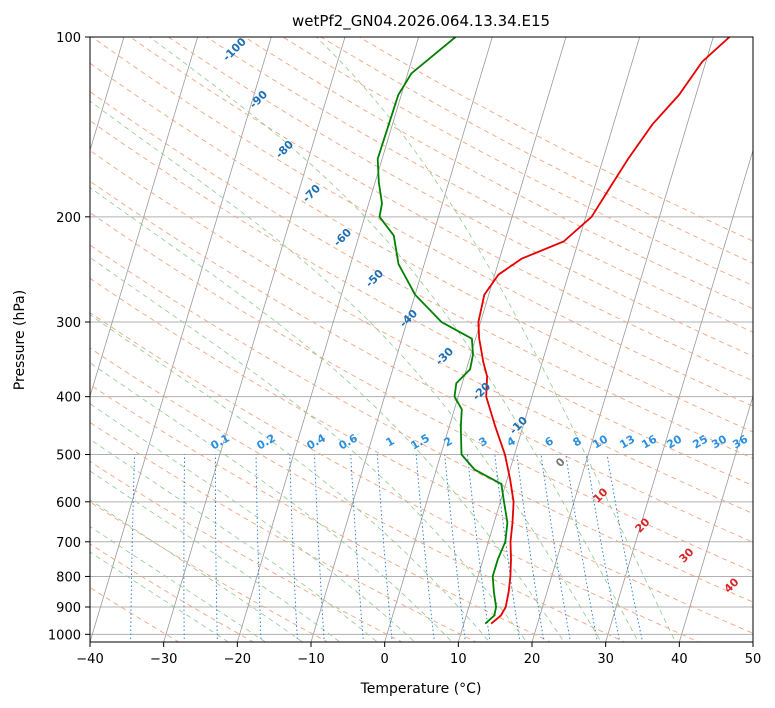 The width and height of the screenshot is (775, 708). What do you see at coordinates (420, 441) in the screenshot?
I see `mixing-ratio-label: 1.5` at bounding box center [420, 441].